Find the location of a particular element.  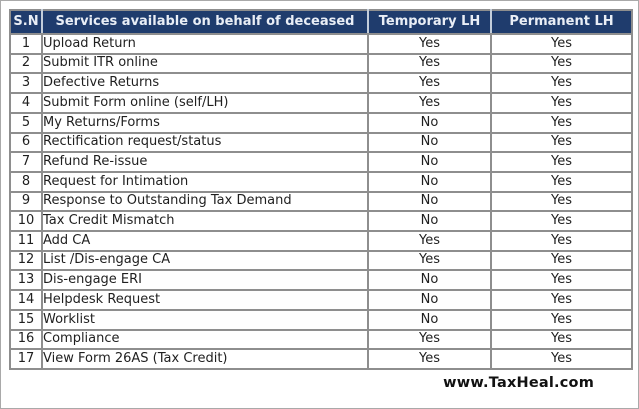

cell-service-name: Worklist is located at coordinates (205, 319).